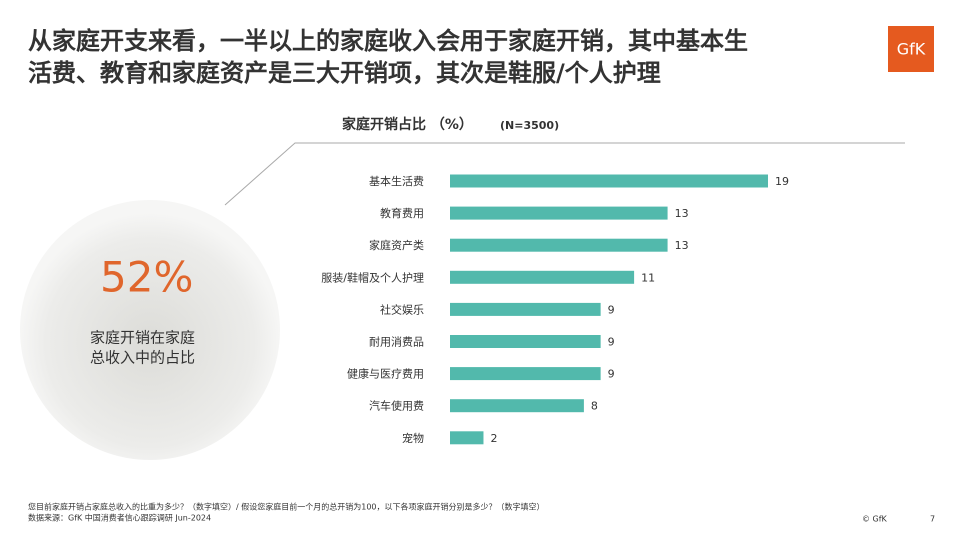 Image resolution: width=960 pixels, height=540 pixels. What do you see at coordinates (529, 125) in the screenshot?
I see `chart-subtitle: (N=3500)` at bounding box center [529, 125].